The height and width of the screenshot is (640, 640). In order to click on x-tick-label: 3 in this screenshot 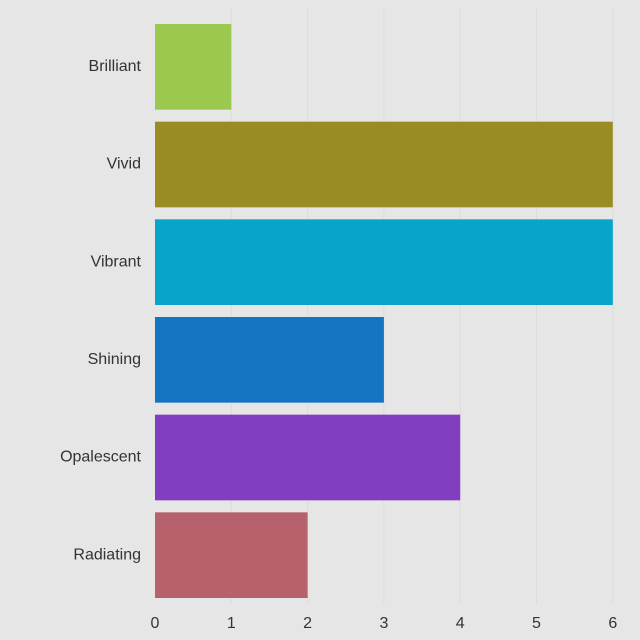, I will do `click(383, 623)`.